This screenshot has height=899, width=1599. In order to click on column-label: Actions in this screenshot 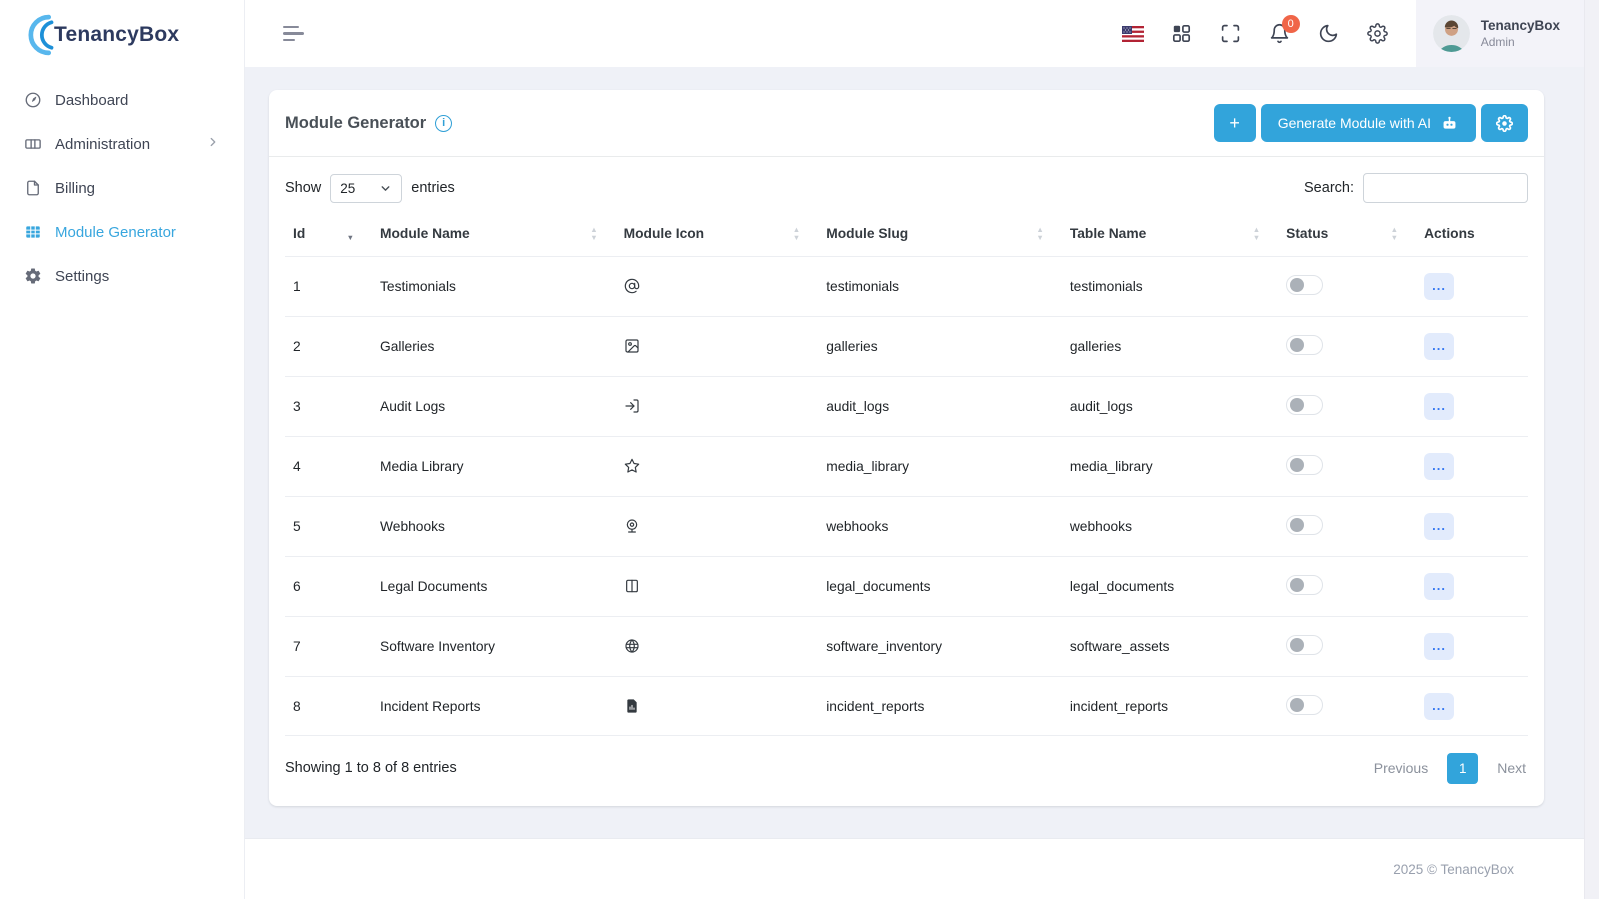, I will do `click(1449, 234)`.